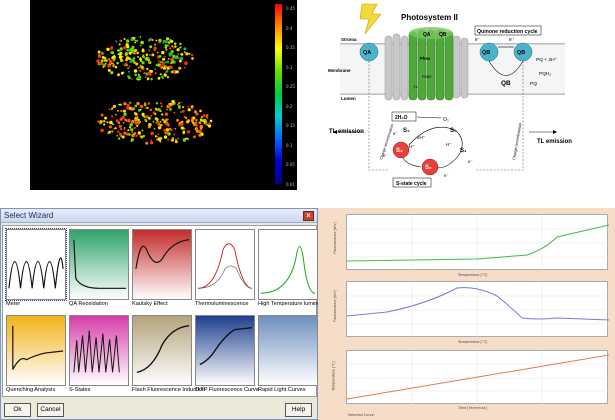 This screenshot has width=615, height=420. Describe the element at coordinates (421, 137) in the screenshot. I see `h-plus-1: 2H⁺` at that location.